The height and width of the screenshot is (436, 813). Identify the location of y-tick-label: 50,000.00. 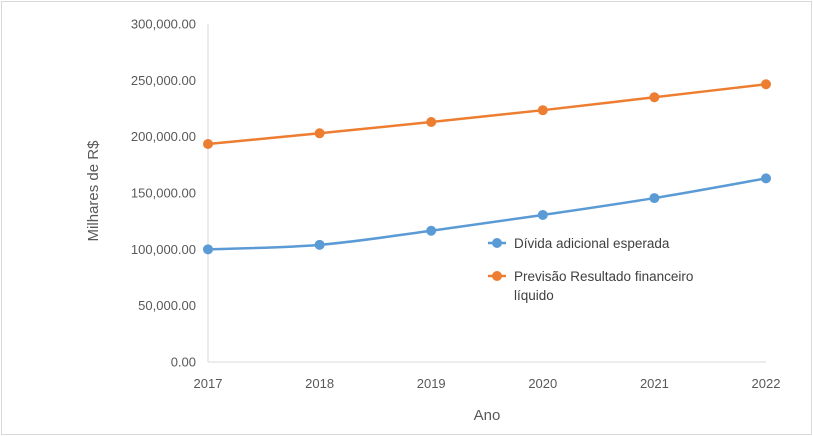
(167, 305).